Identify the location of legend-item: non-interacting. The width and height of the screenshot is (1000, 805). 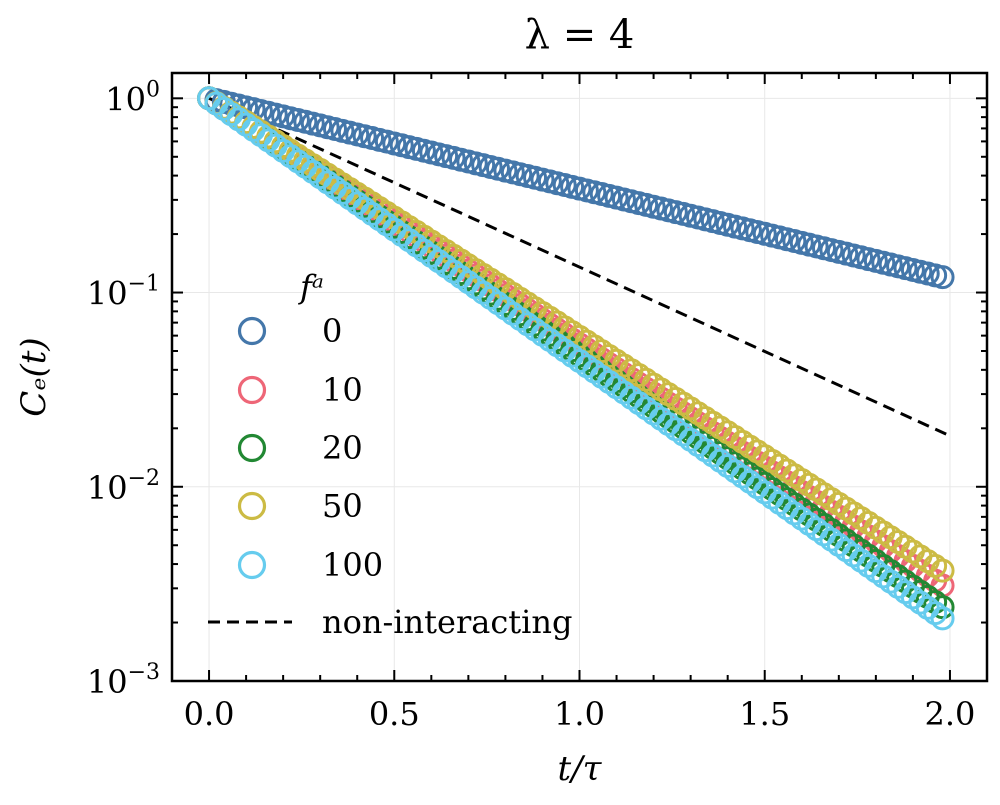
(390, 622).